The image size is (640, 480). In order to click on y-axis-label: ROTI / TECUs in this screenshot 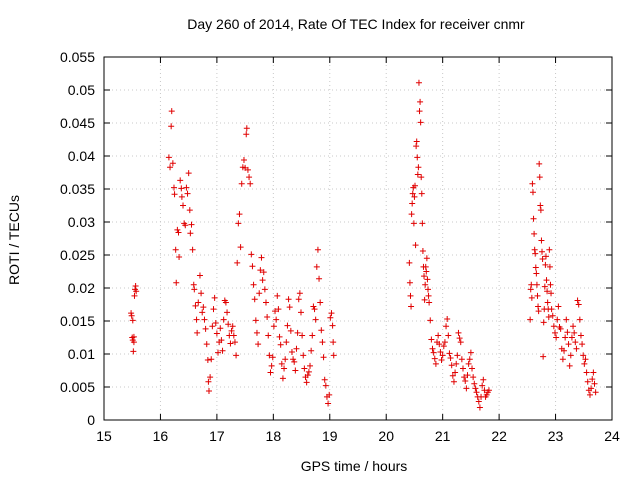, I will do `click(14, 240)`.